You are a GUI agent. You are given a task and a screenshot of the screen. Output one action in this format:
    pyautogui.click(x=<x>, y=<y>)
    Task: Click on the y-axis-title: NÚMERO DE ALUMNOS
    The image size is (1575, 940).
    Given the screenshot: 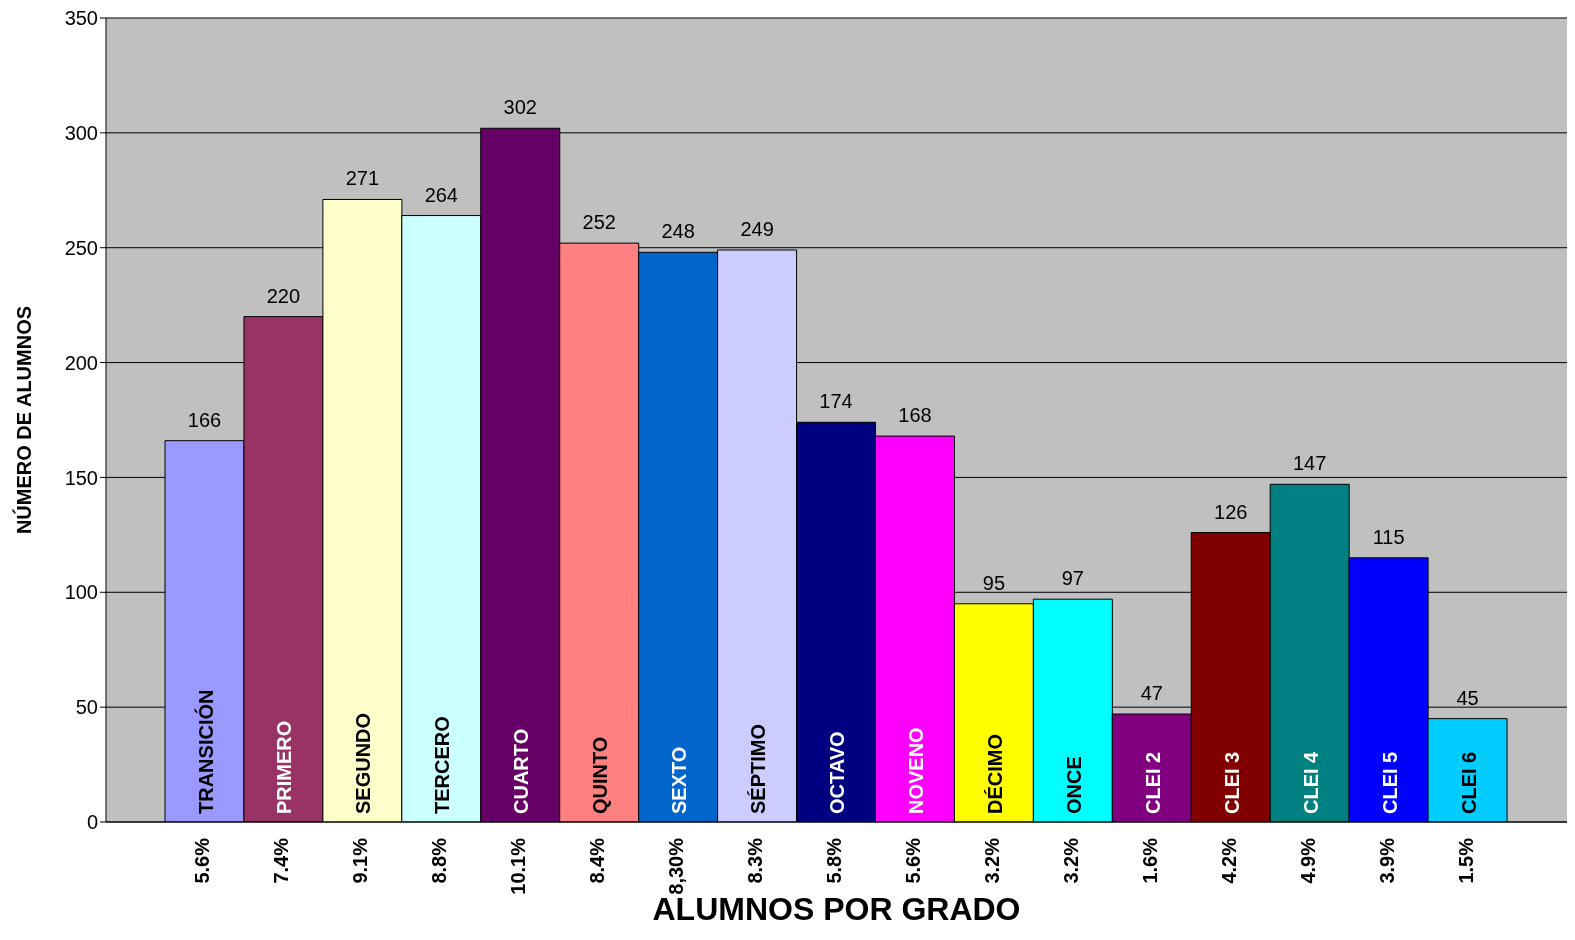 What is the action you would take?
    pyautogui.click(x=24, y=420)
    